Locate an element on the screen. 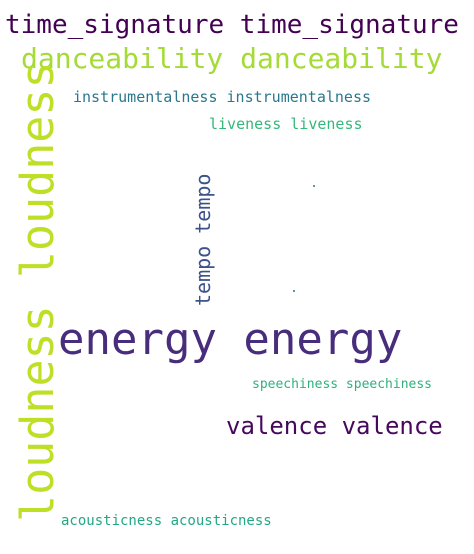  word-time-signature: time_signature time_signature is located at coordinates (232, 25).